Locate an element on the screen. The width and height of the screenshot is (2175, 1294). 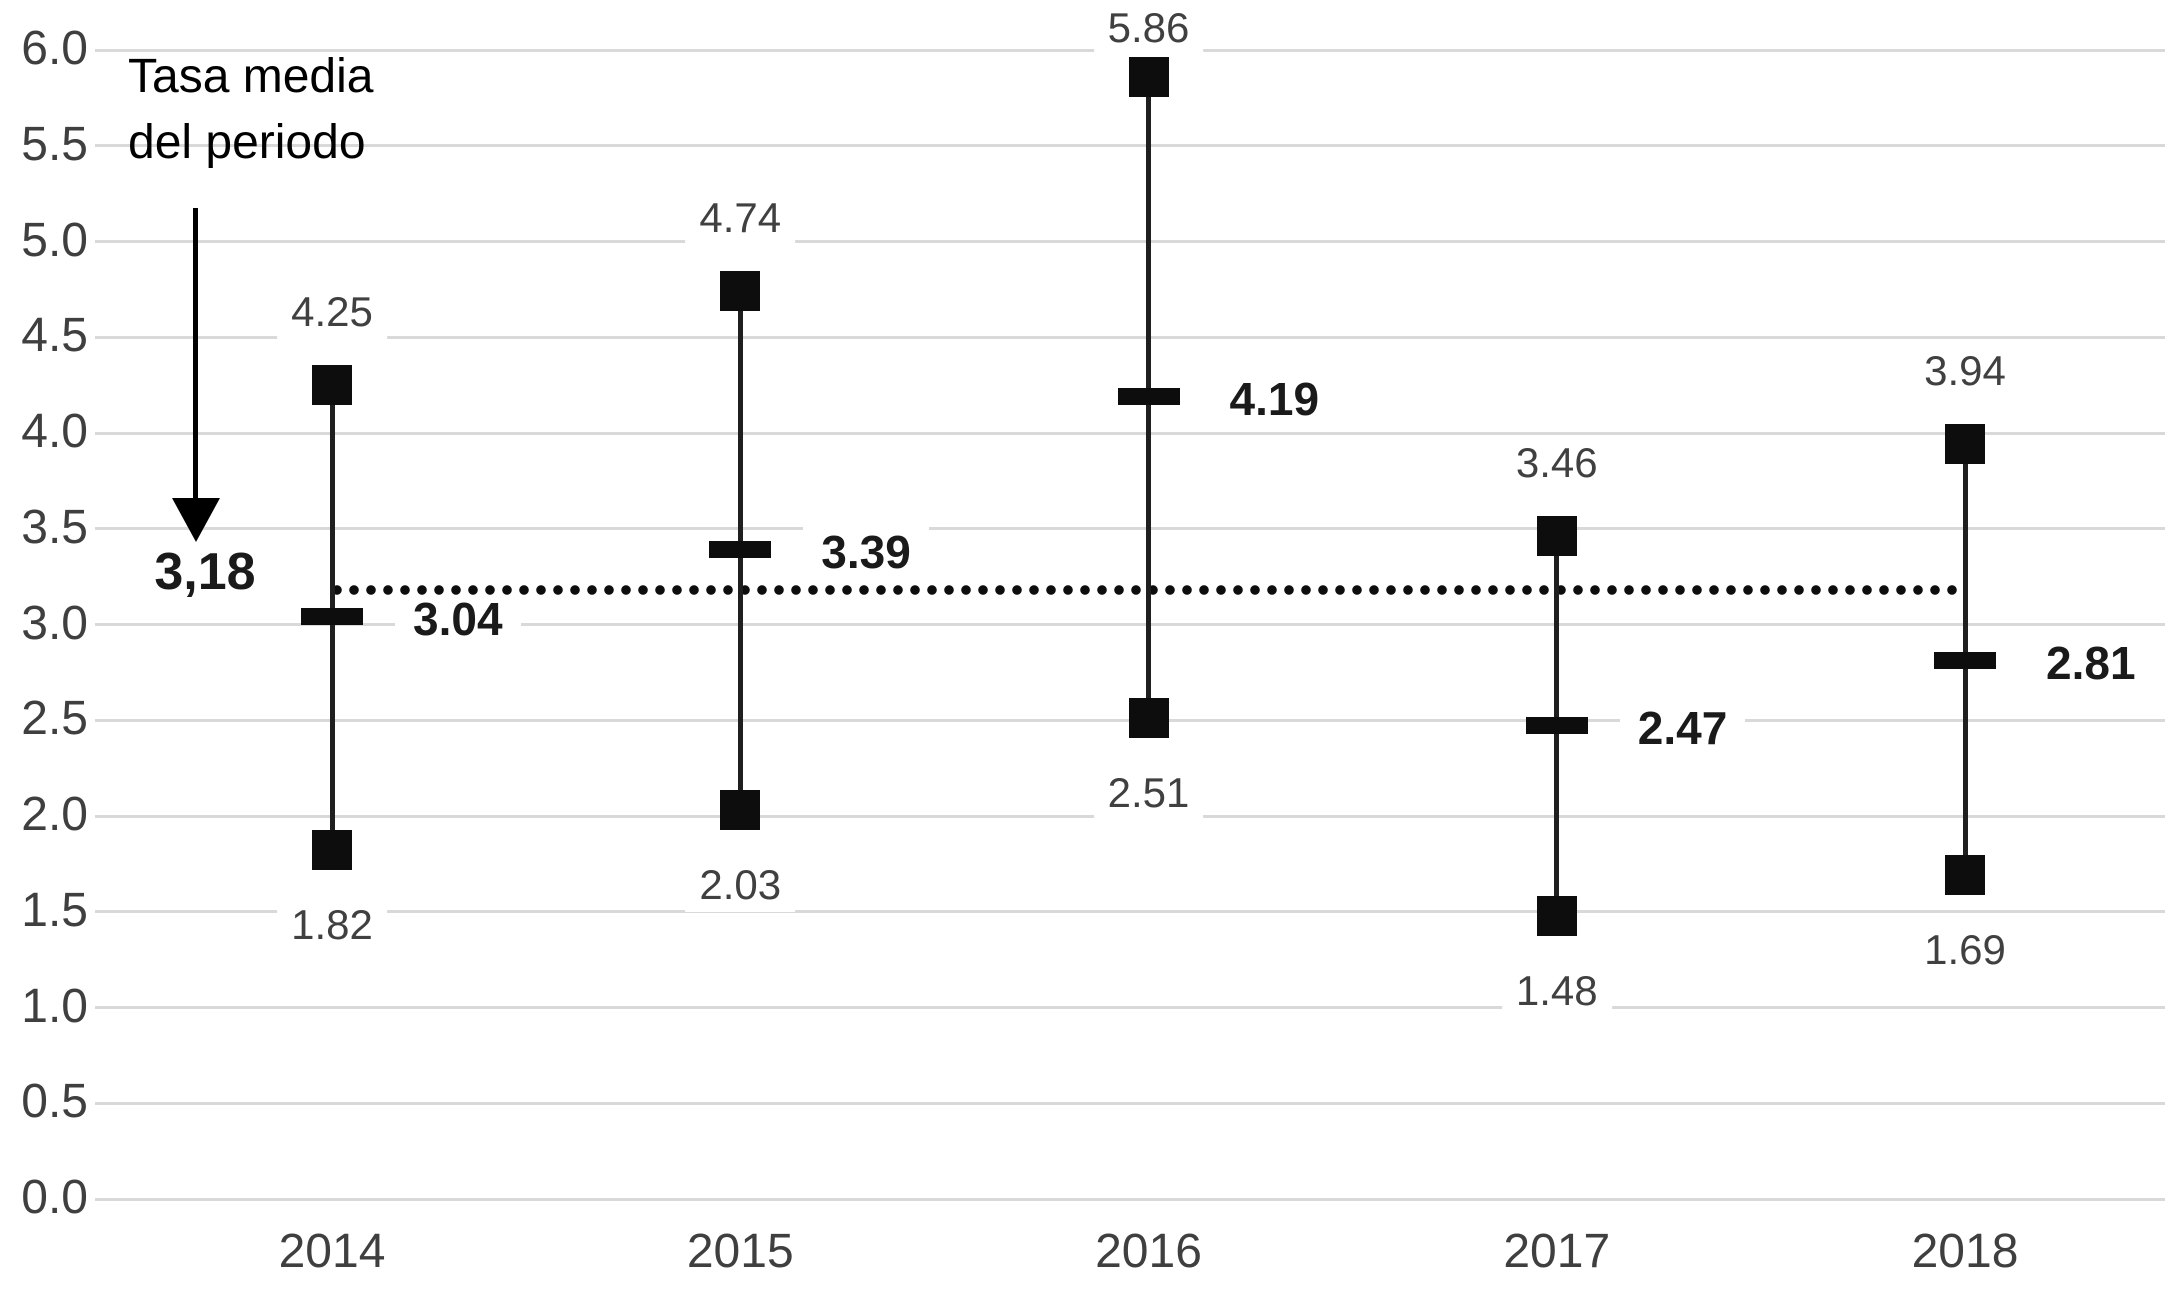
x-axis-tick-2016: 2016 is located at coordinates (1148, 1251).